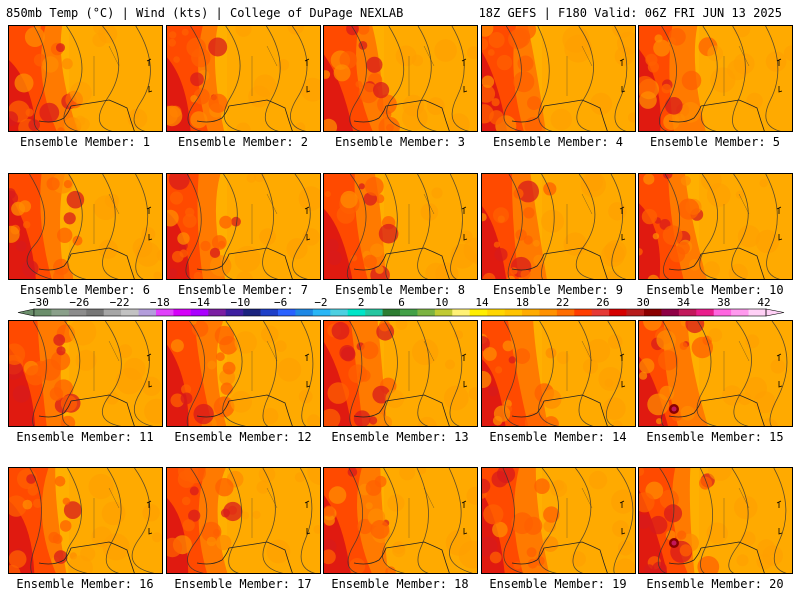 The image size is (800, 600). I want to click on colorbar-tick-label: 34, so click(683, 302).